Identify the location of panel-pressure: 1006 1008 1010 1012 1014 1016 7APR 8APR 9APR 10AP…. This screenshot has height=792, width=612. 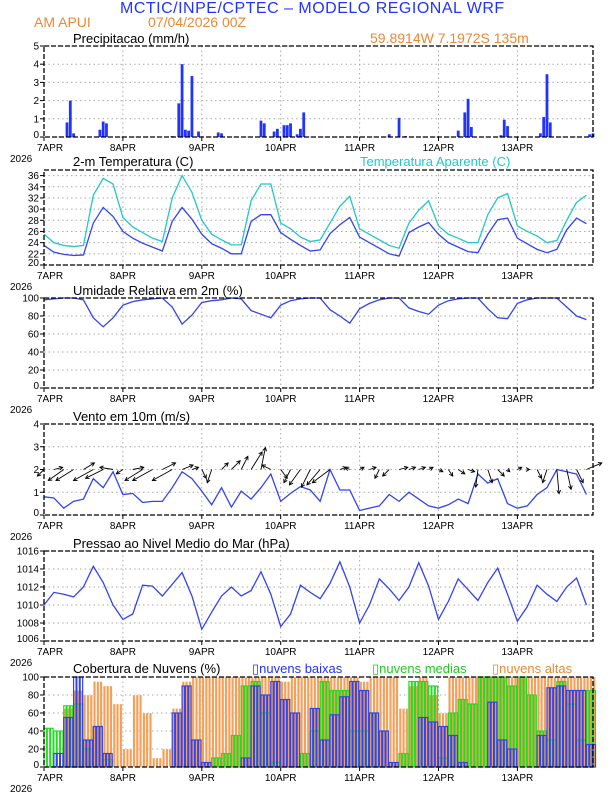
(302, 608).